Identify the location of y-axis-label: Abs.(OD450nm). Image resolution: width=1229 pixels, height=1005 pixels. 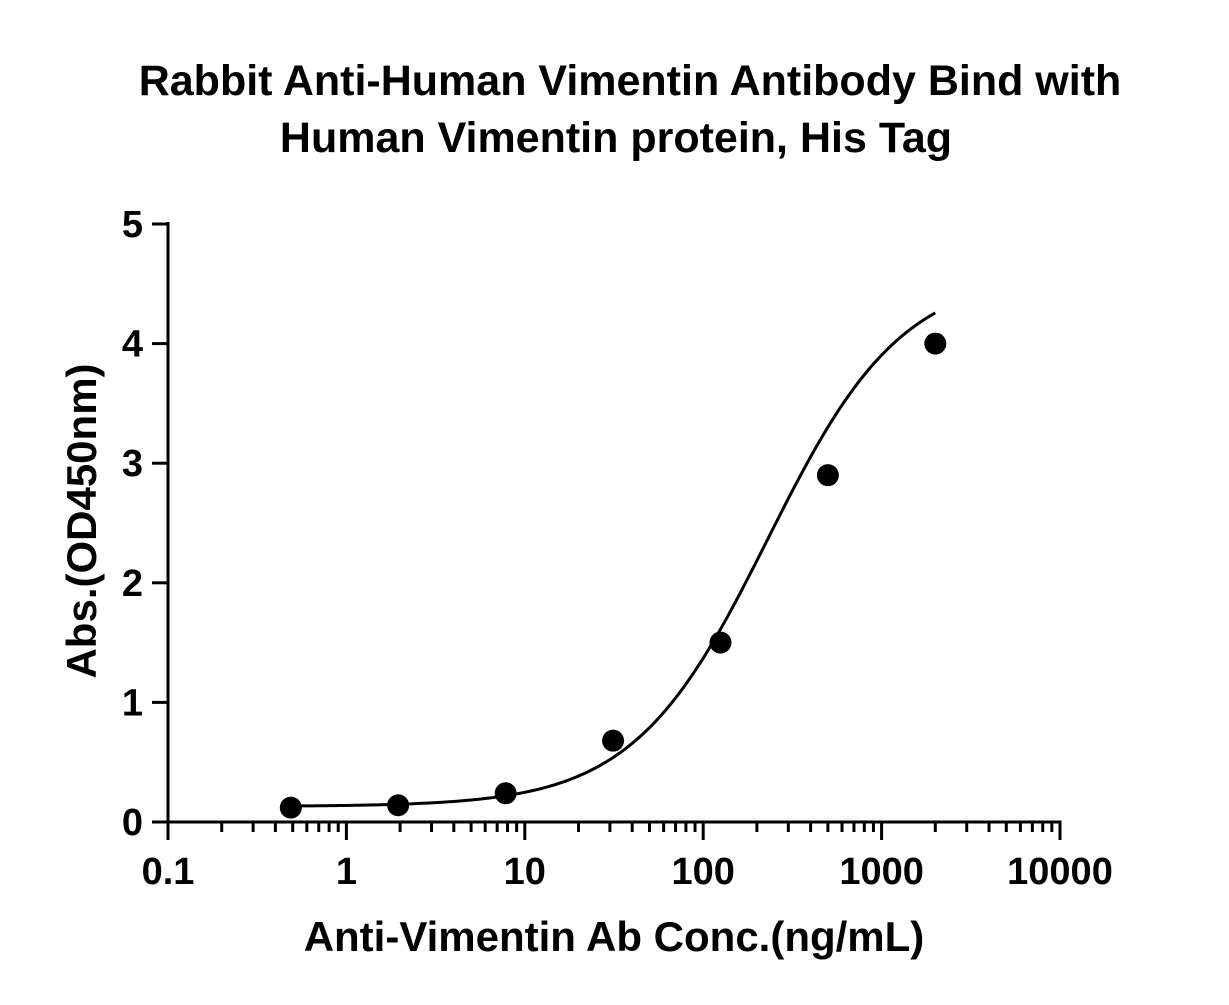
(81, 520).